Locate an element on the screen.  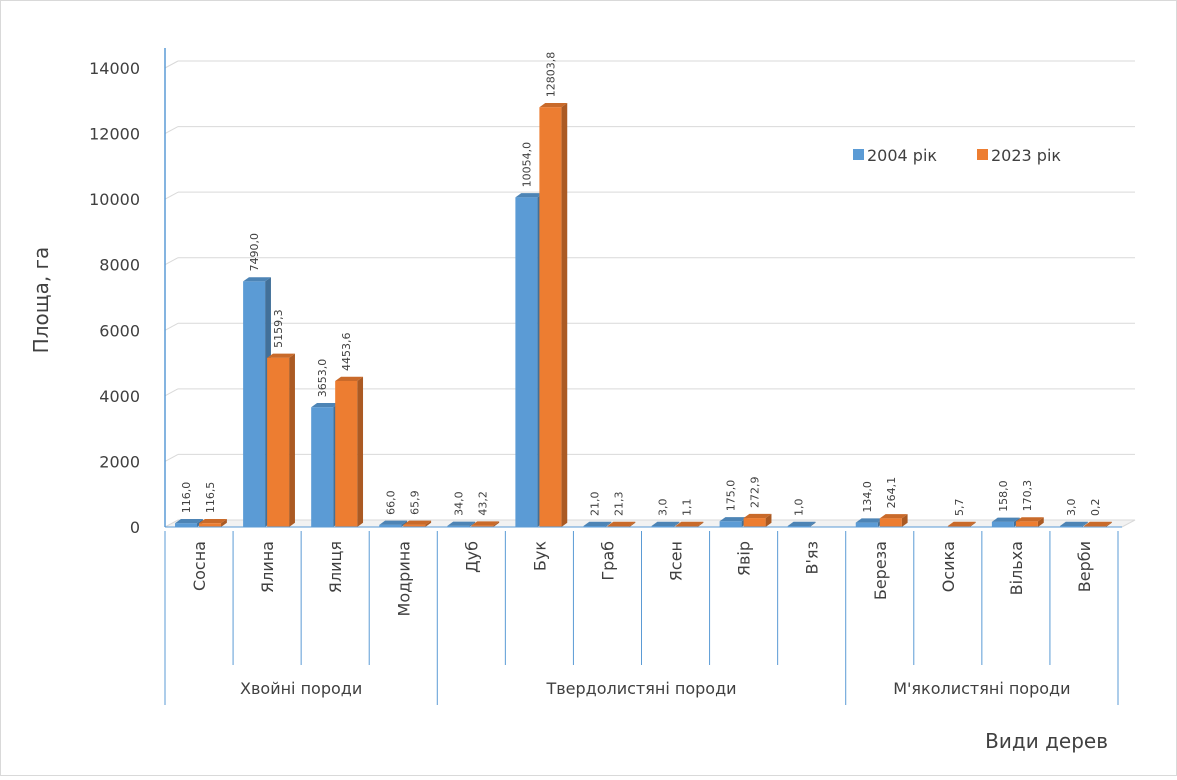
category-label: Ялиця is located at coordinates (335, 567).